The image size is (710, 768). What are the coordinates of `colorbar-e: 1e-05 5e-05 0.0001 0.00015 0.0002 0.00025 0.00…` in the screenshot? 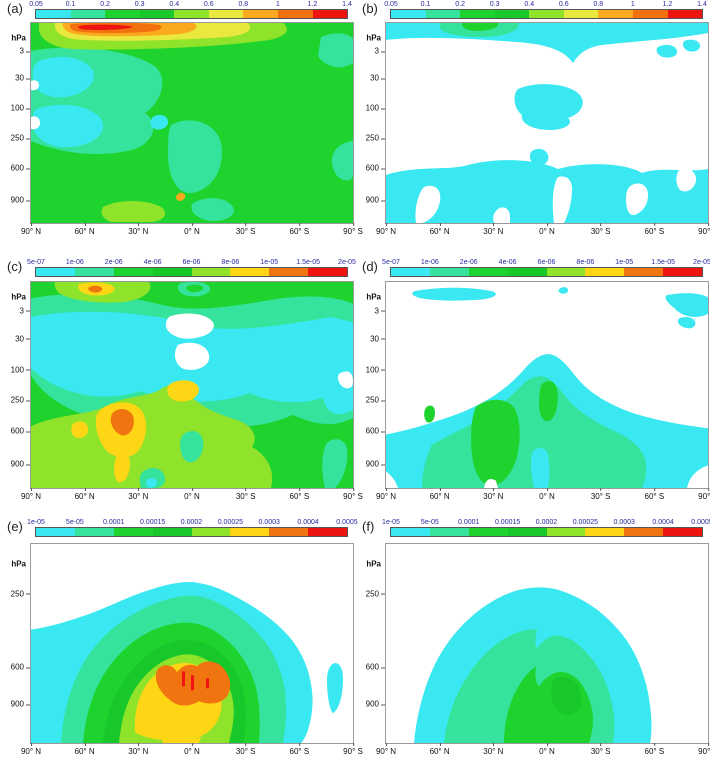 It's located at (192, 528).